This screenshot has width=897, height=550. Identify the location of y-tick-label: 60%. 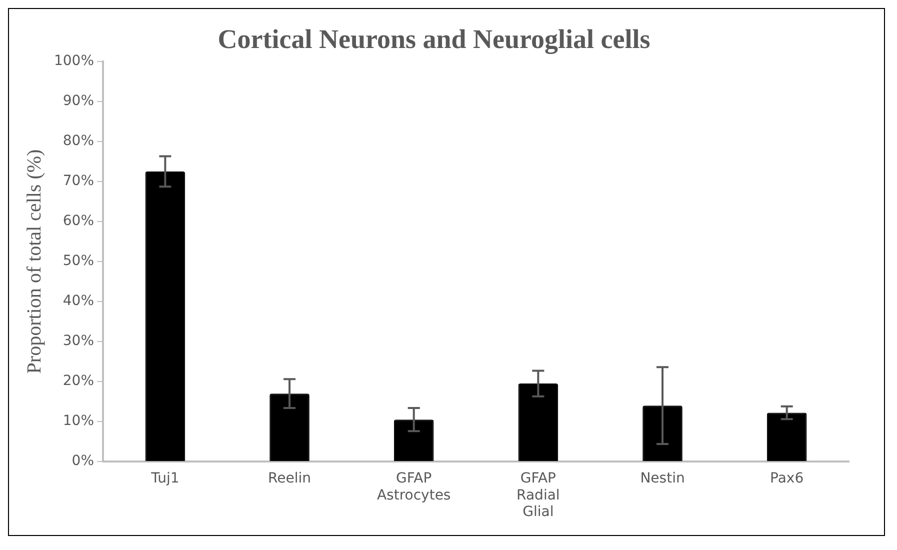
(78, 221).